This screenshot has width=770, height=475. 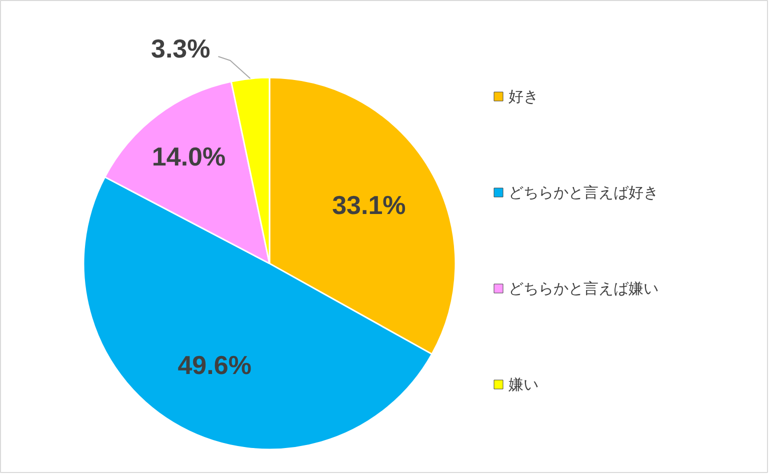 I want to click on data-label: 49.6%, so click(x=215, y=365).